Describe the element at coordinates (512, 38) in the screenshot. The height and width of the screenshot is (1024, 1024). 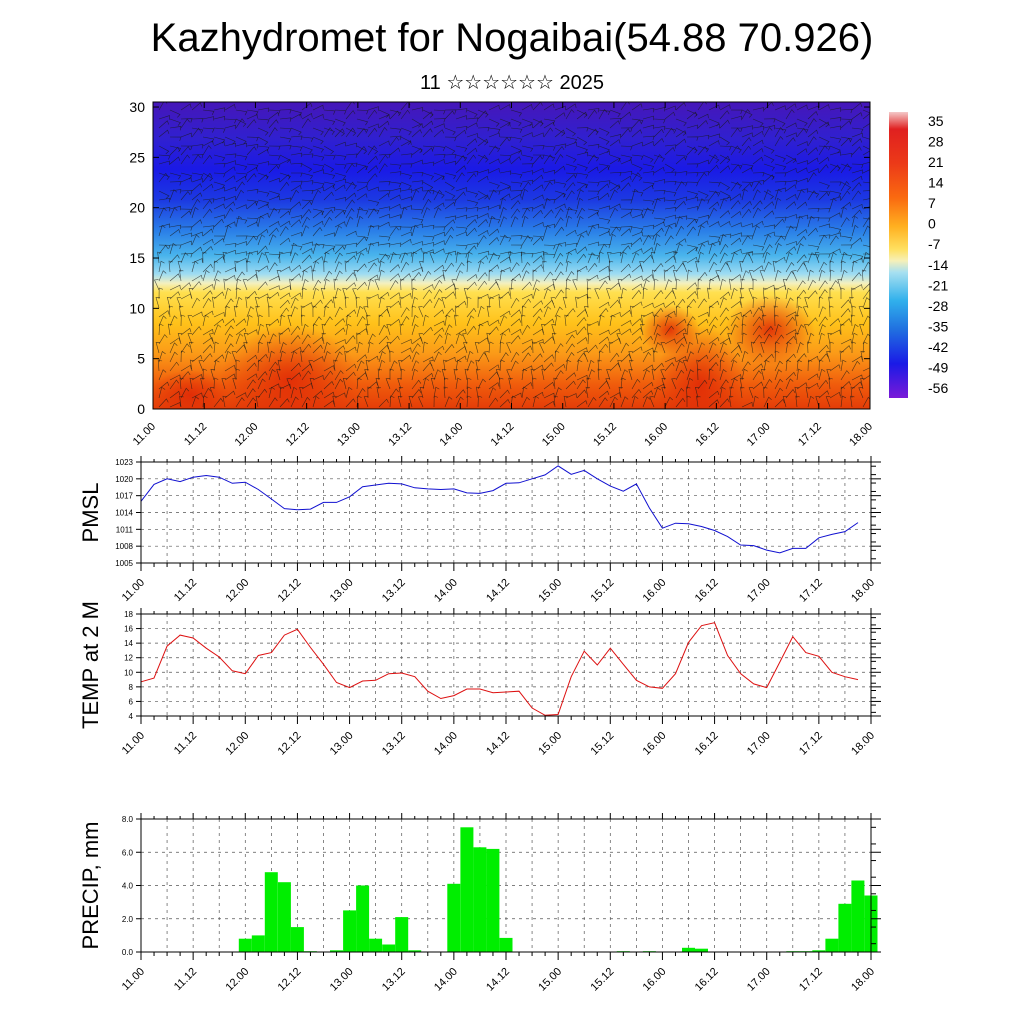
I see `page-title: Kazhydromet for Nogaibai(54.88 70.926)` at that location.